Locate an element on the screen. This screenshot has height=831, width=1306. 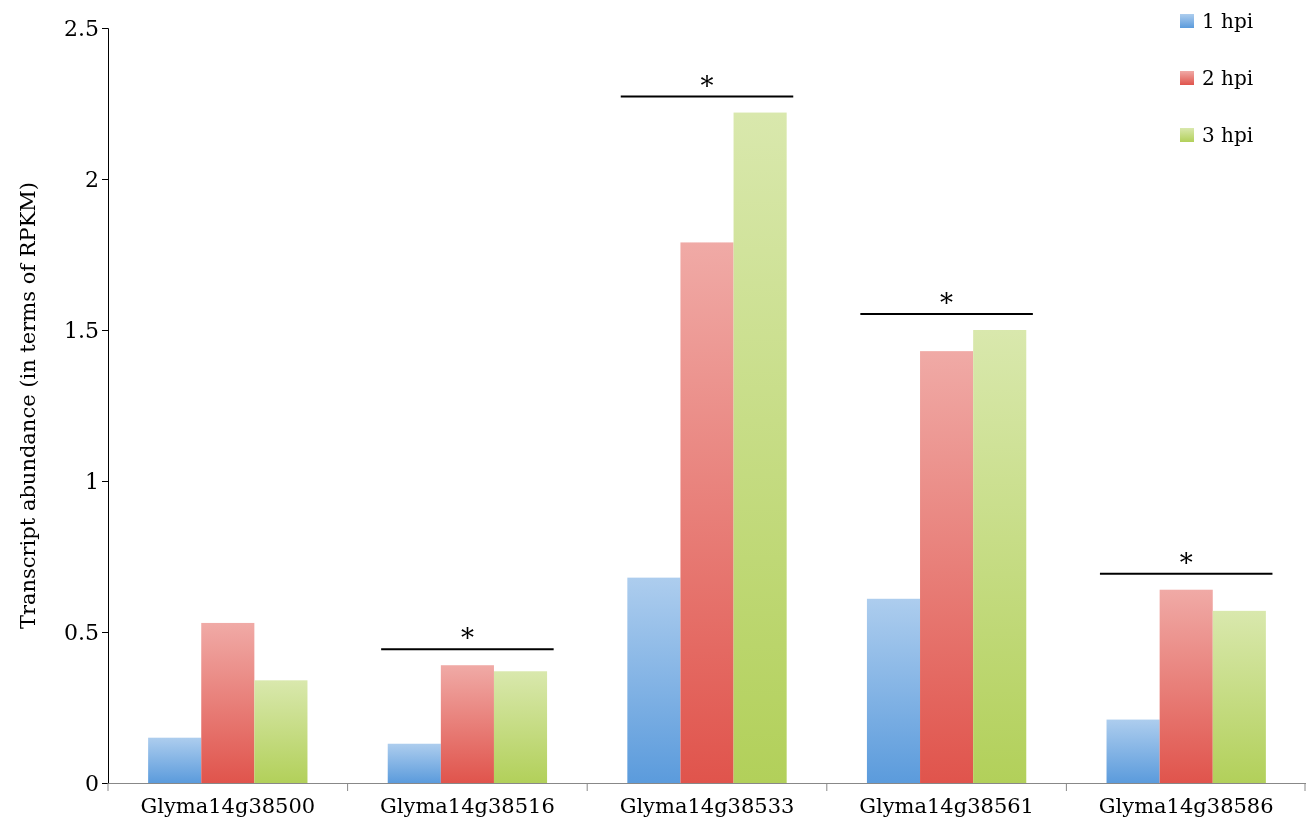
y-tick-label: 2 is located at coordinates (92, 179).